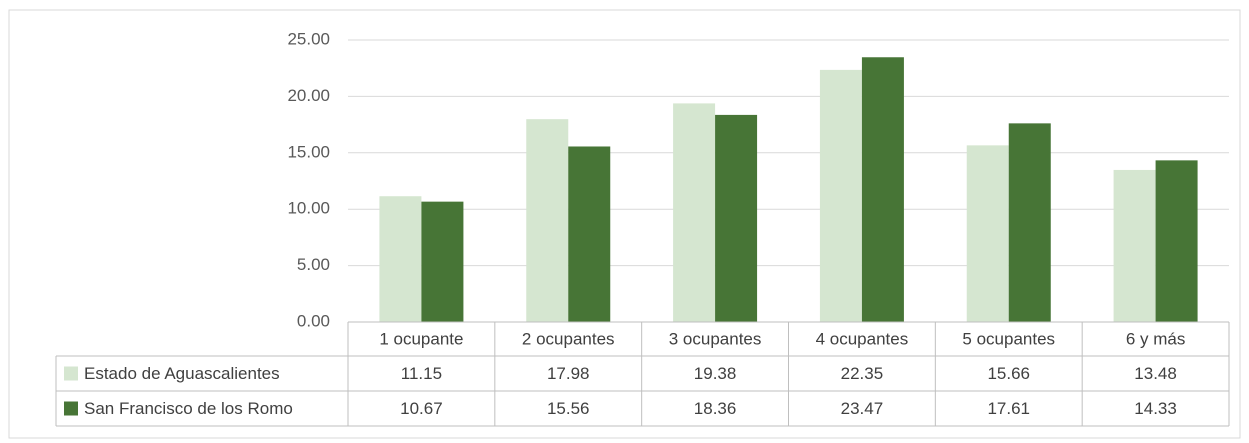 This screenshot has height=443, width=1249. What do you see at coordinates (568, 338) in the screenshot?
I see `x-tick-label: 2 ocupantes` at bounding box center [568, 338].